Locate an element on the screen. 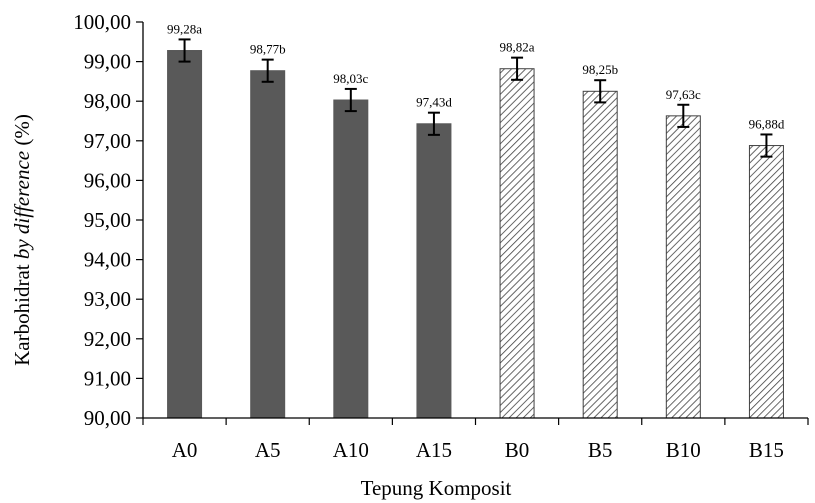 This screenshot has height=503, width=815. x-tick-label: B15 is located at coordinates (766, 450).